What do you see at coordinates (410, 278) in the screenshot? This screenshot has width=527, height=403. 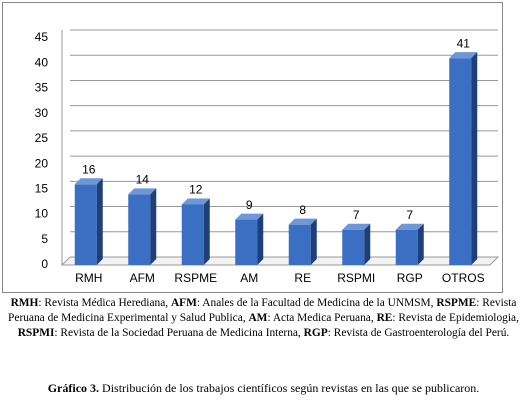 I see `x-tick-label: RGP` at bounding box center [410, 278].